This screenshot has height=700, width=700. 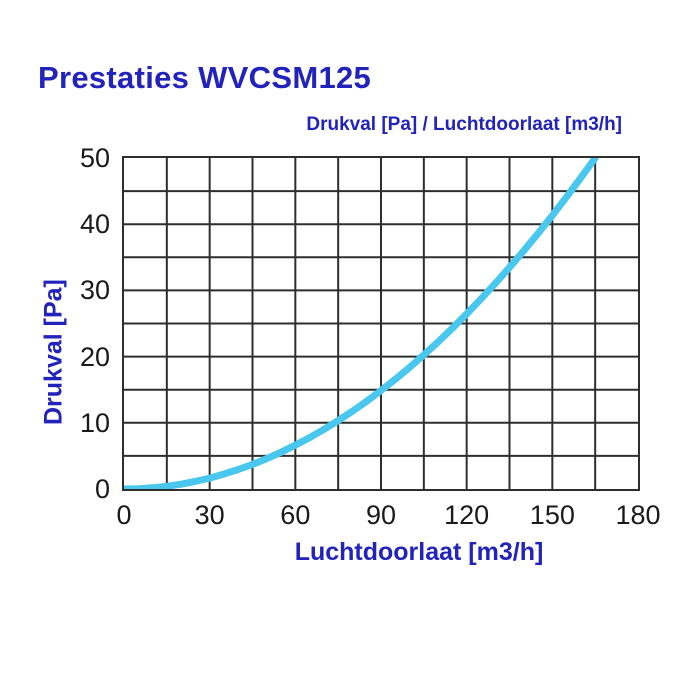 I want to click on y-tick-label: 40, so click(x=94, y=224).